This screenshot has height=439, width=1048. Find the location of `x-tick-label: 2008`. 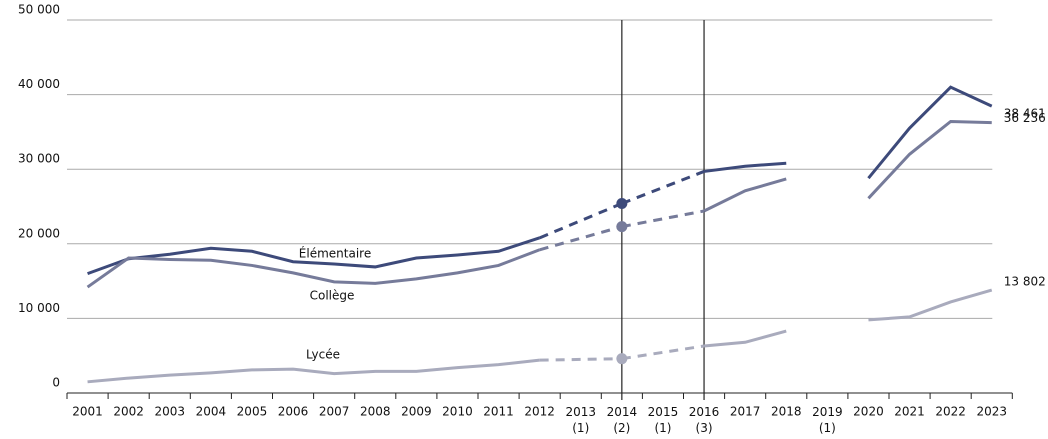

x-tick-label: 2008 is located at coordinates (375, 412).